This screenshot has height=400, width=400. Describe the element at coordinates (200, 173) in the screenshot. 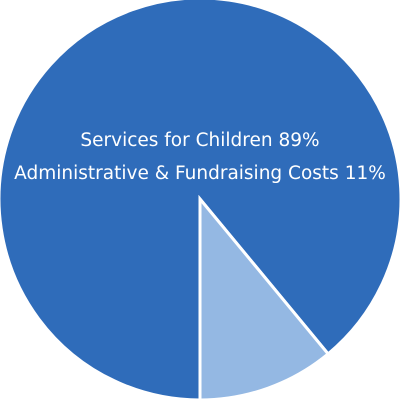

I see `slice-label-admin: Administrative & Fundraising Costs 11%` at that location.